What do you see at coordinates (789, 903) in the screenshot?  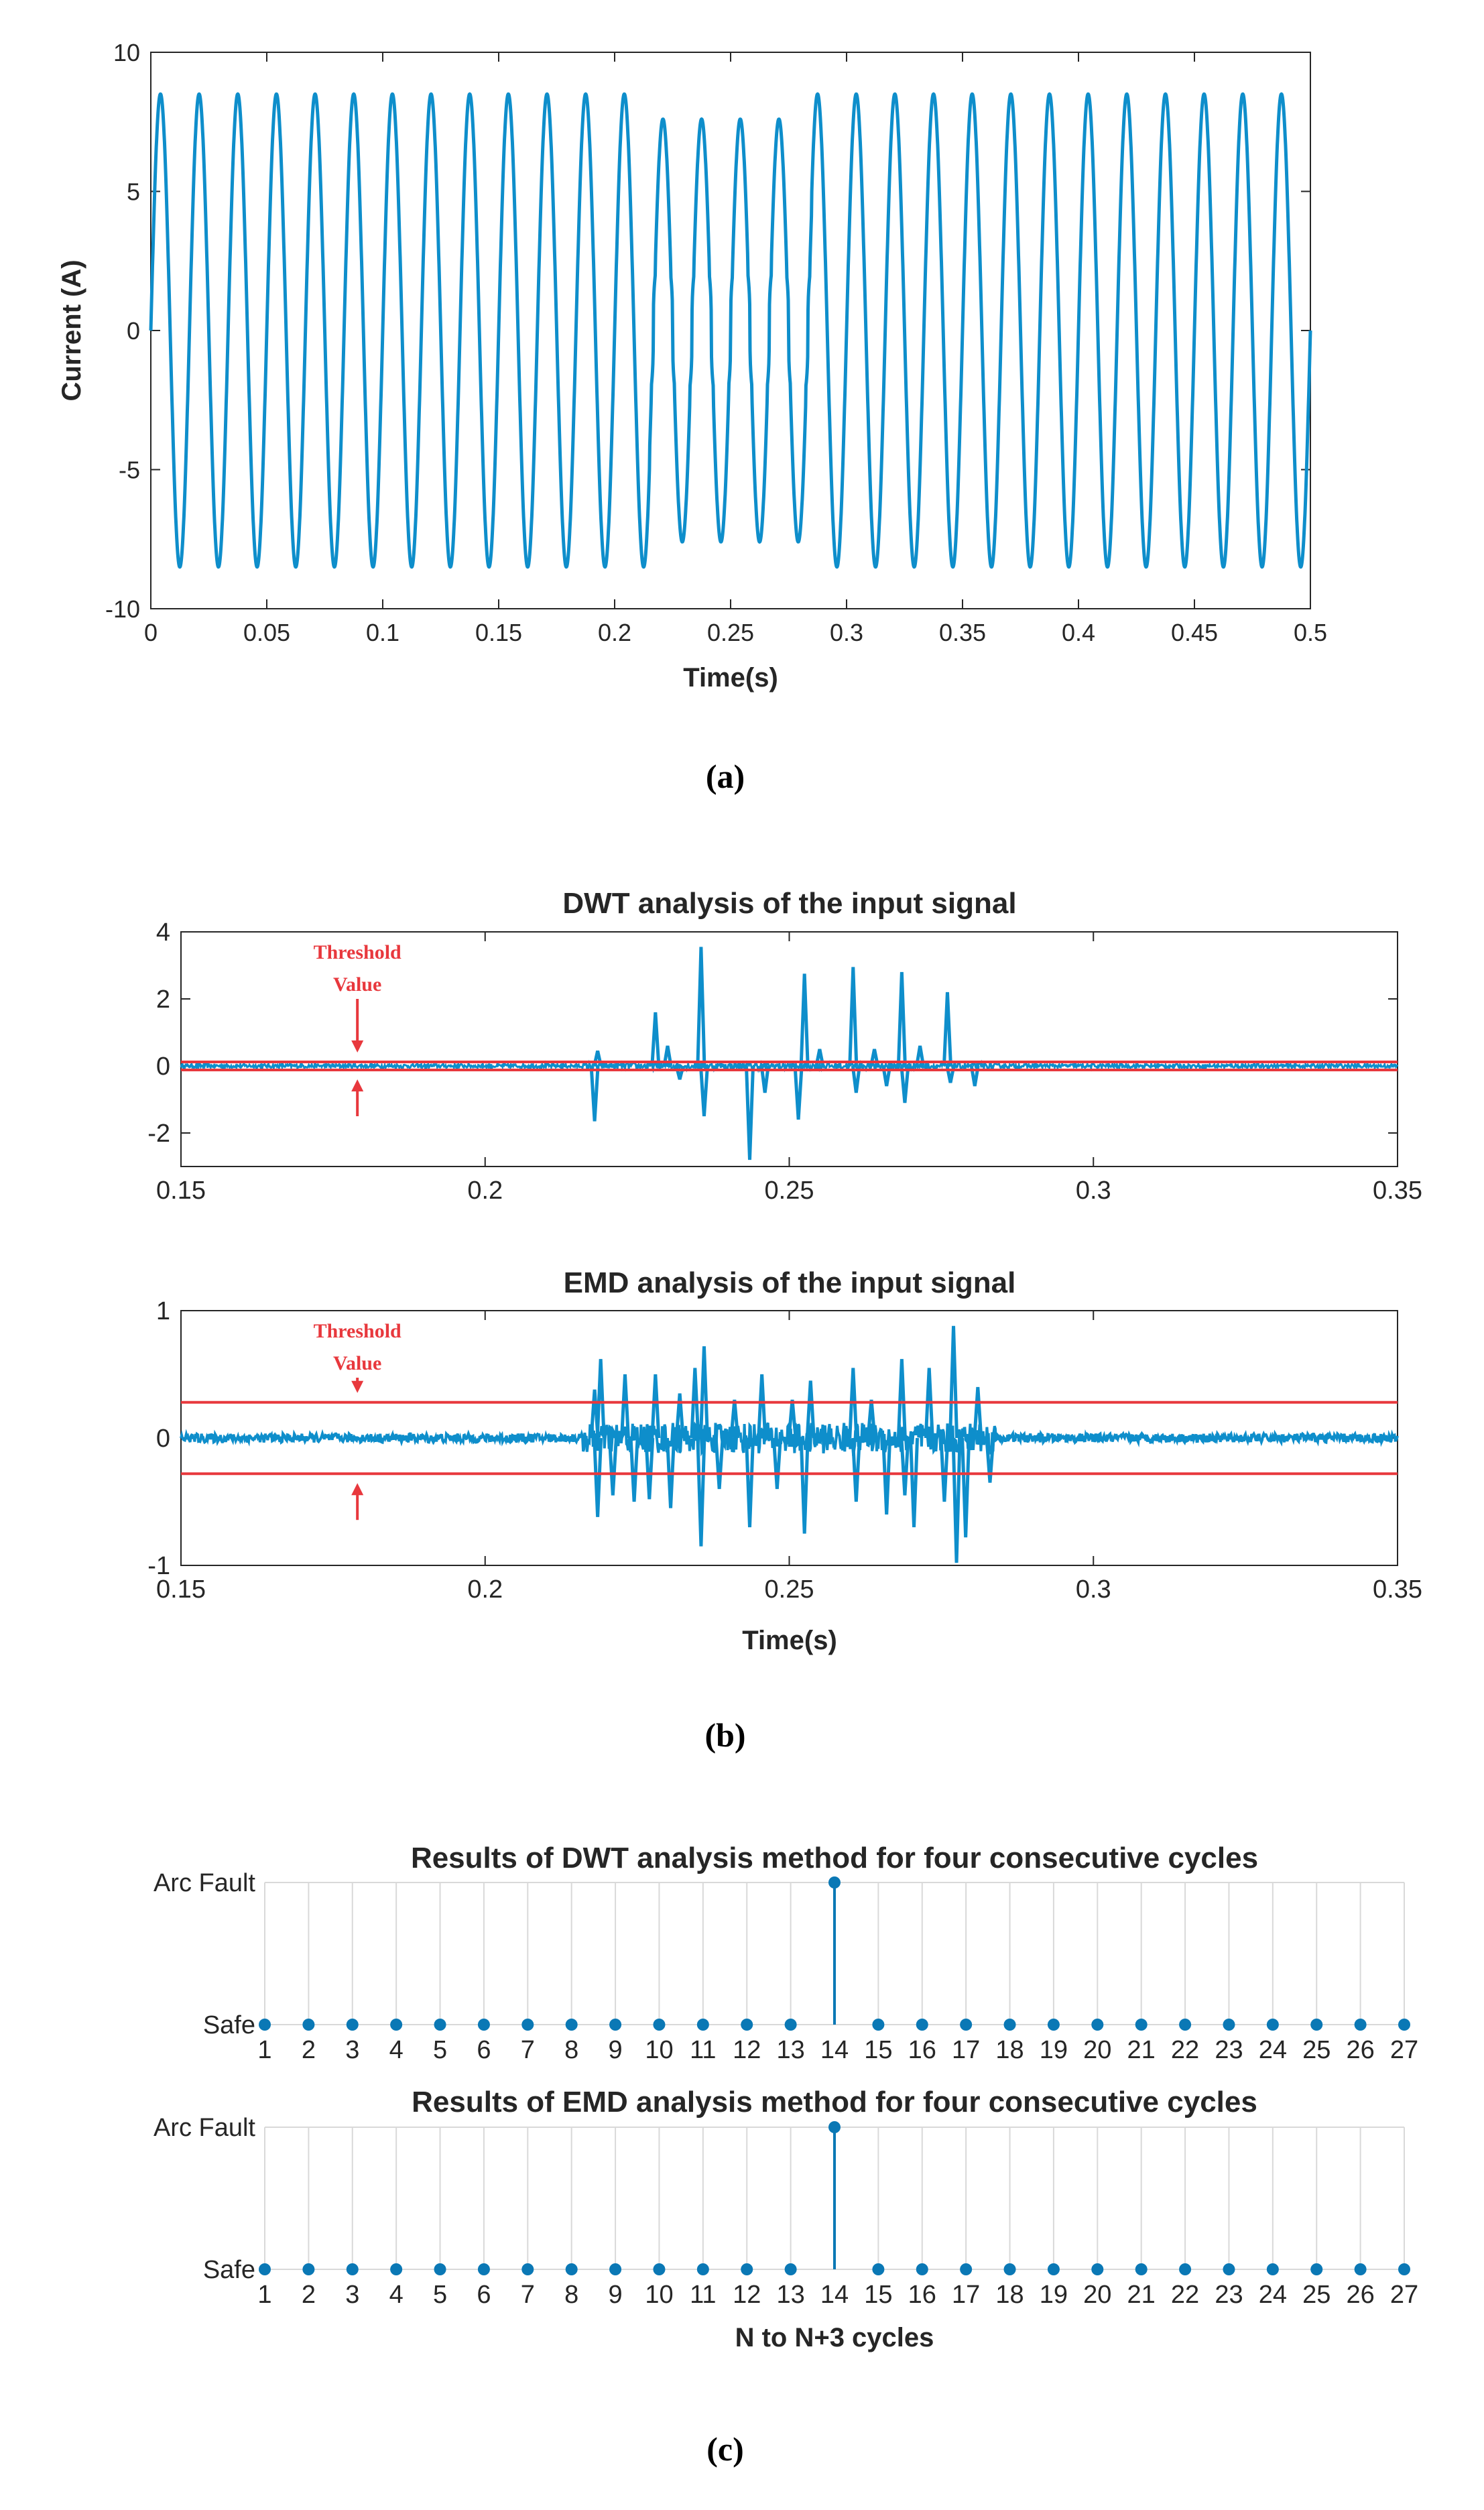 I see `title-b1: DWT analysis of the input signal` at bounding box center [789, 903].